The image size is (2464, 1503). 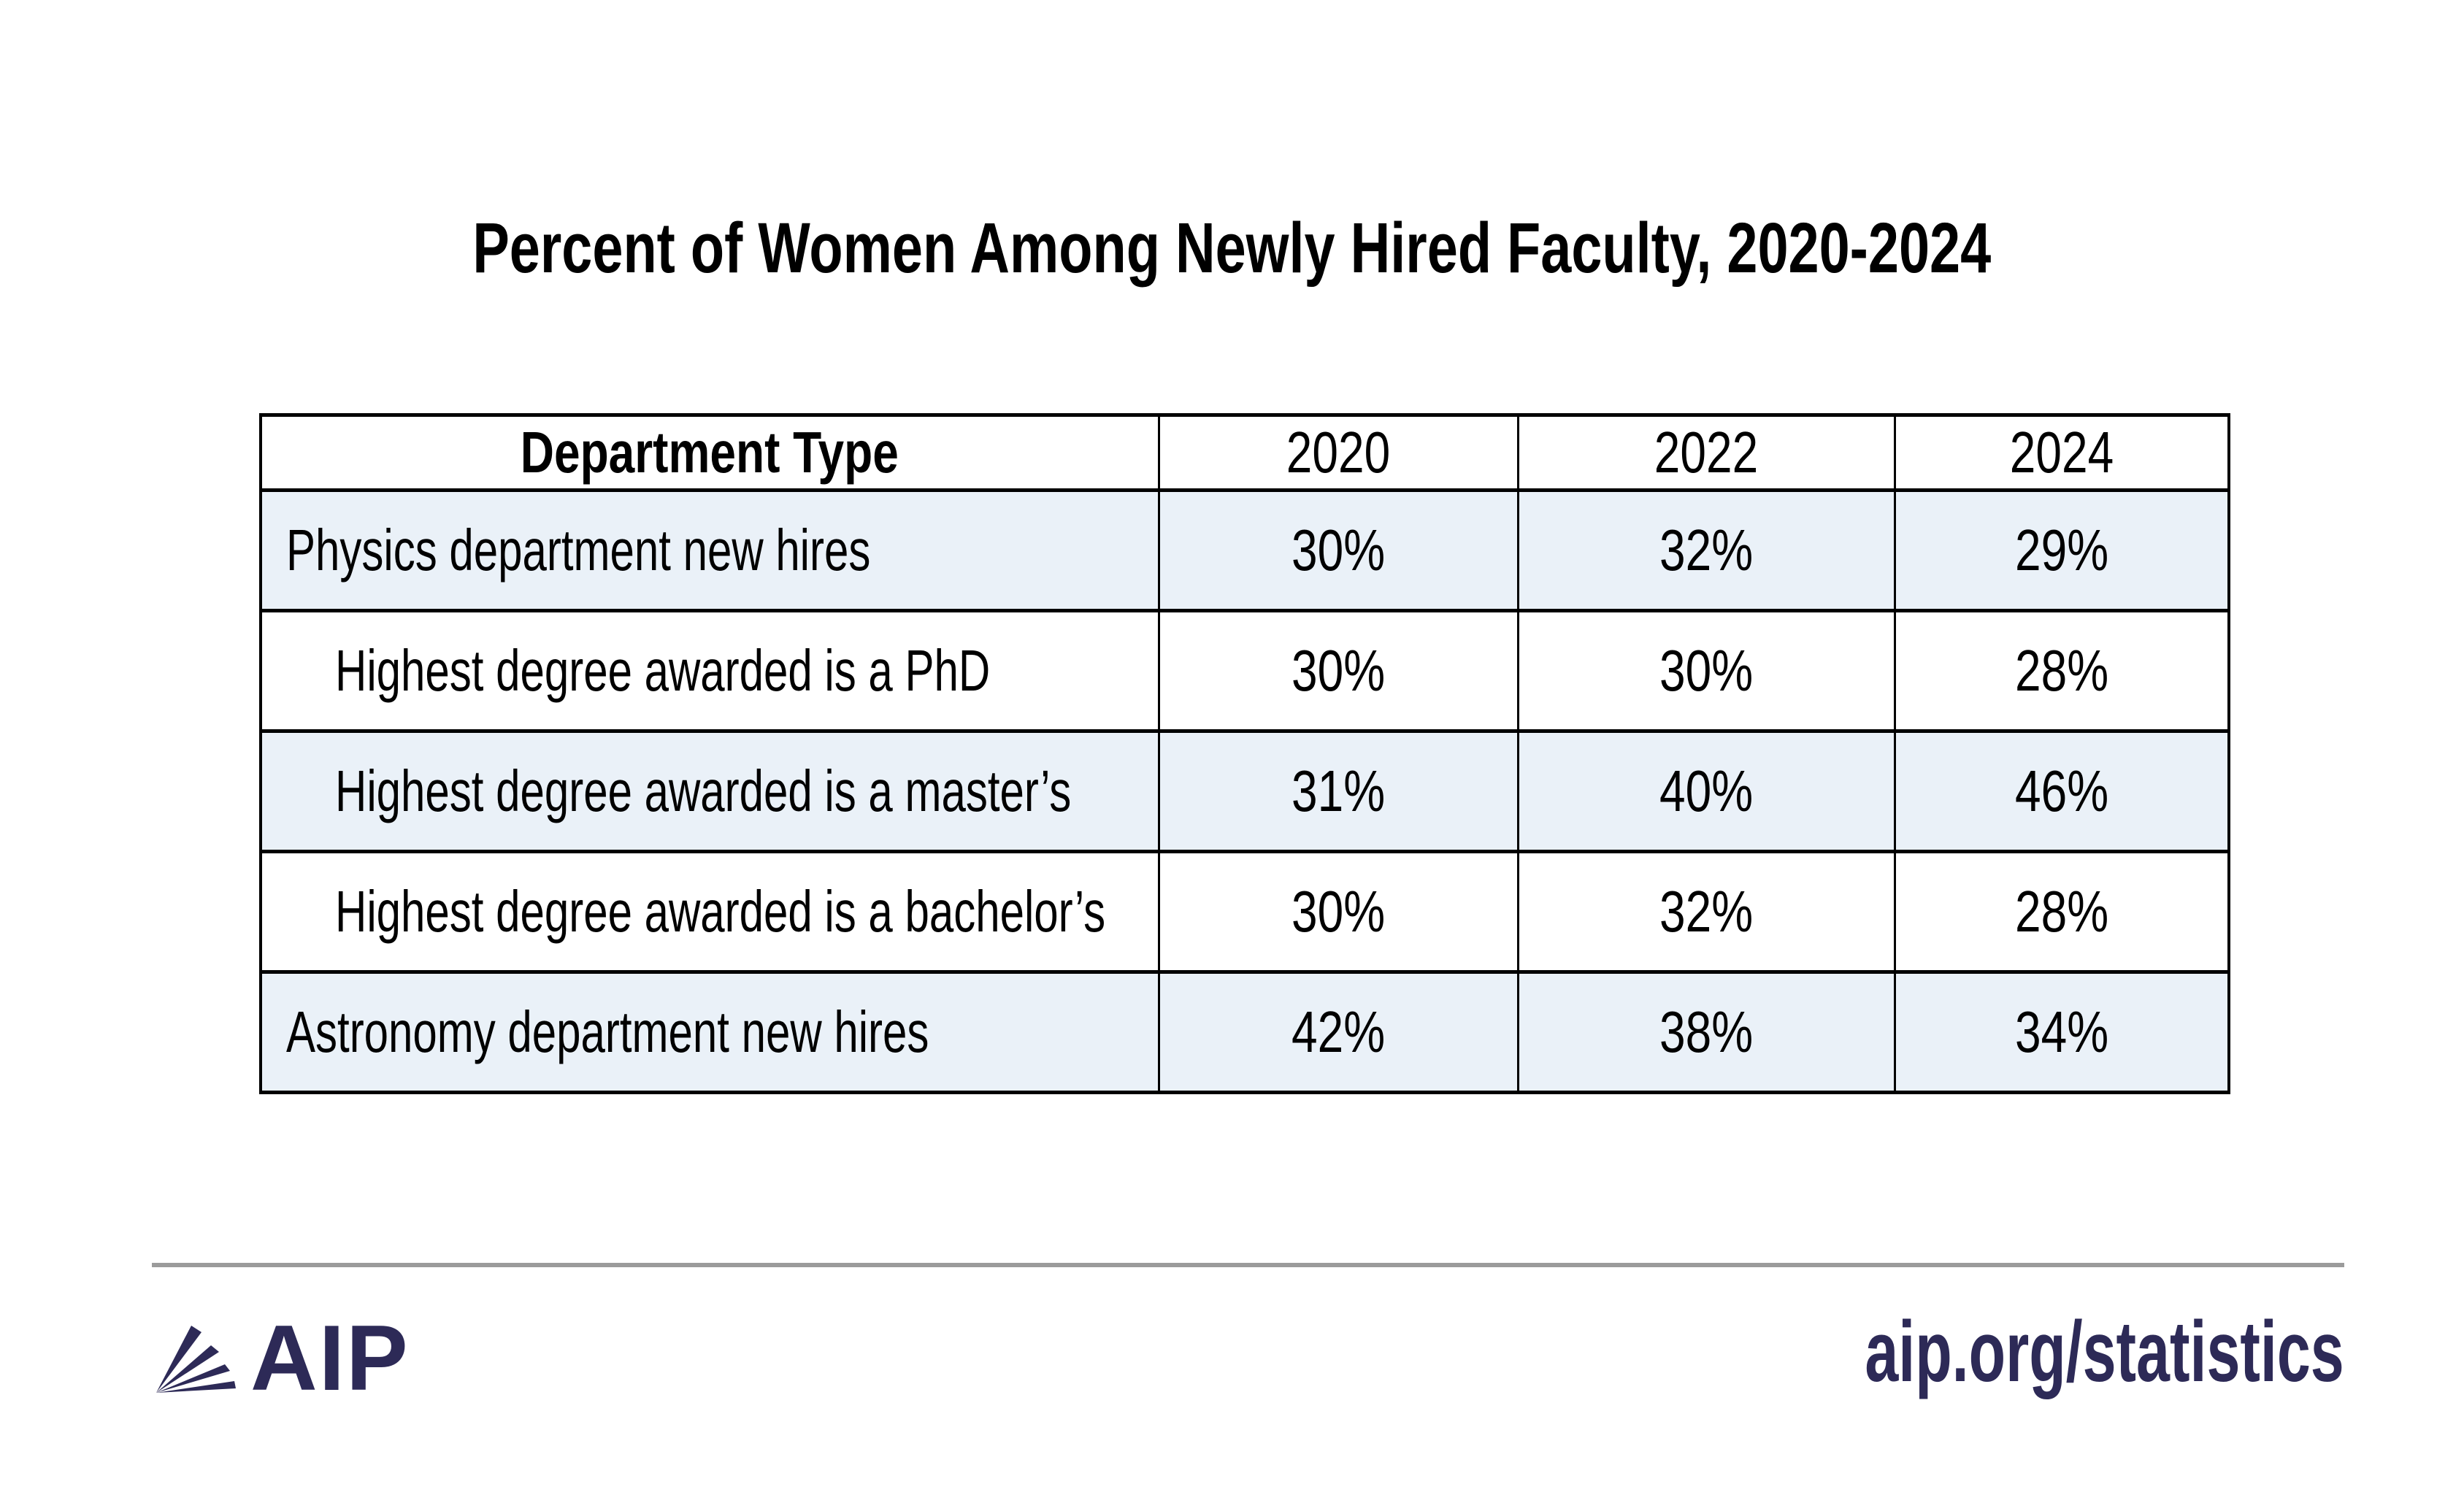 I want to click on row-label: Astronomy department new hires, so click(x=709, y=1032).